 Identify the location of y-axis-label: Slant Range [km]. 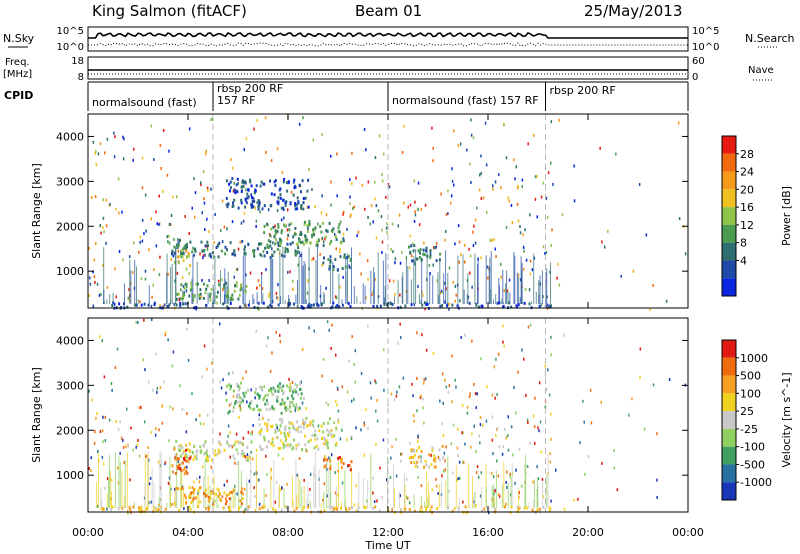
(36, 211).